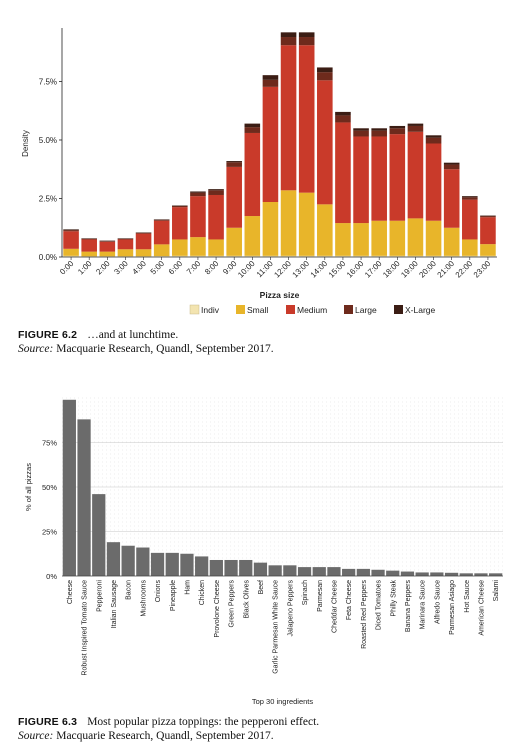  Describe the element at coordinates (212, 268) in the screenshot. I see `x-tick-label: 8:00` at that location.